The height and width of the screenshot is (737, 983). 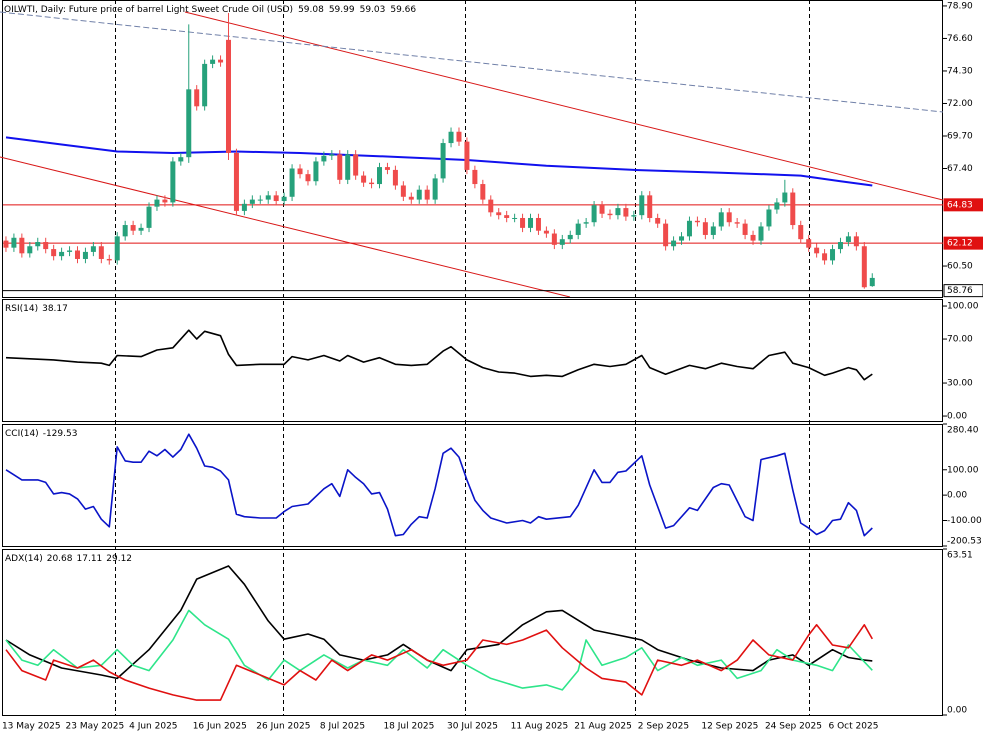 I want to click on x-tick-label: 2 Sep 2025, so click(x=663, y=727).